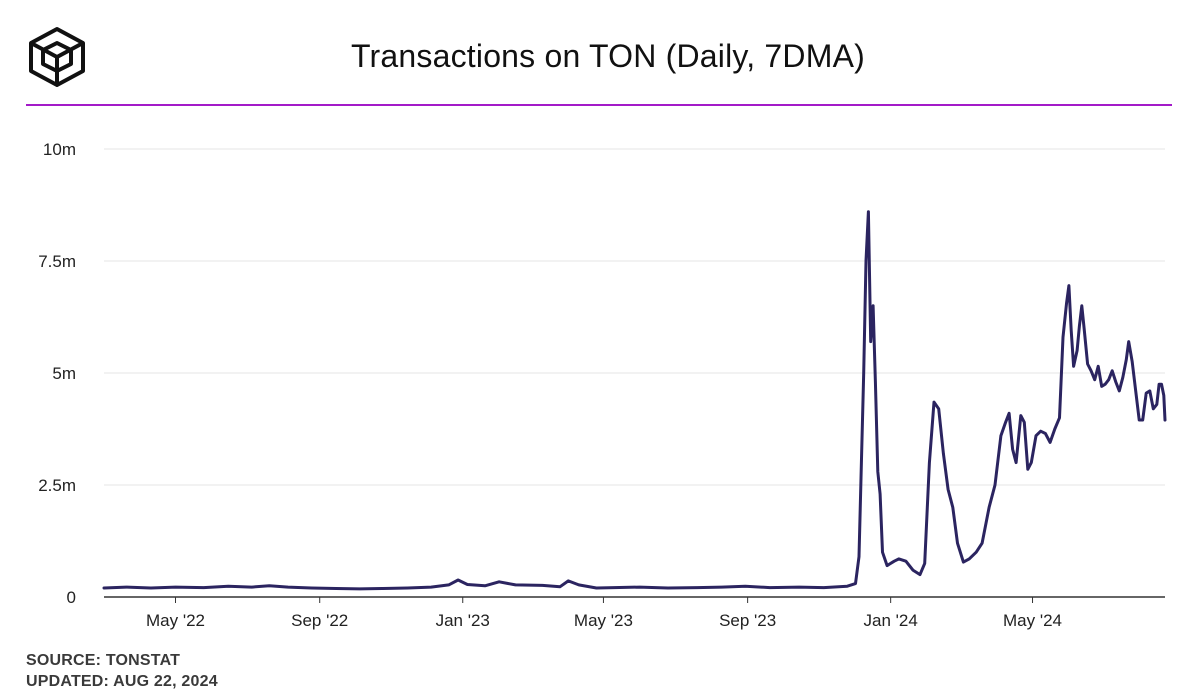  I want to click on x-tick-label: May '23, so click(603, 620).